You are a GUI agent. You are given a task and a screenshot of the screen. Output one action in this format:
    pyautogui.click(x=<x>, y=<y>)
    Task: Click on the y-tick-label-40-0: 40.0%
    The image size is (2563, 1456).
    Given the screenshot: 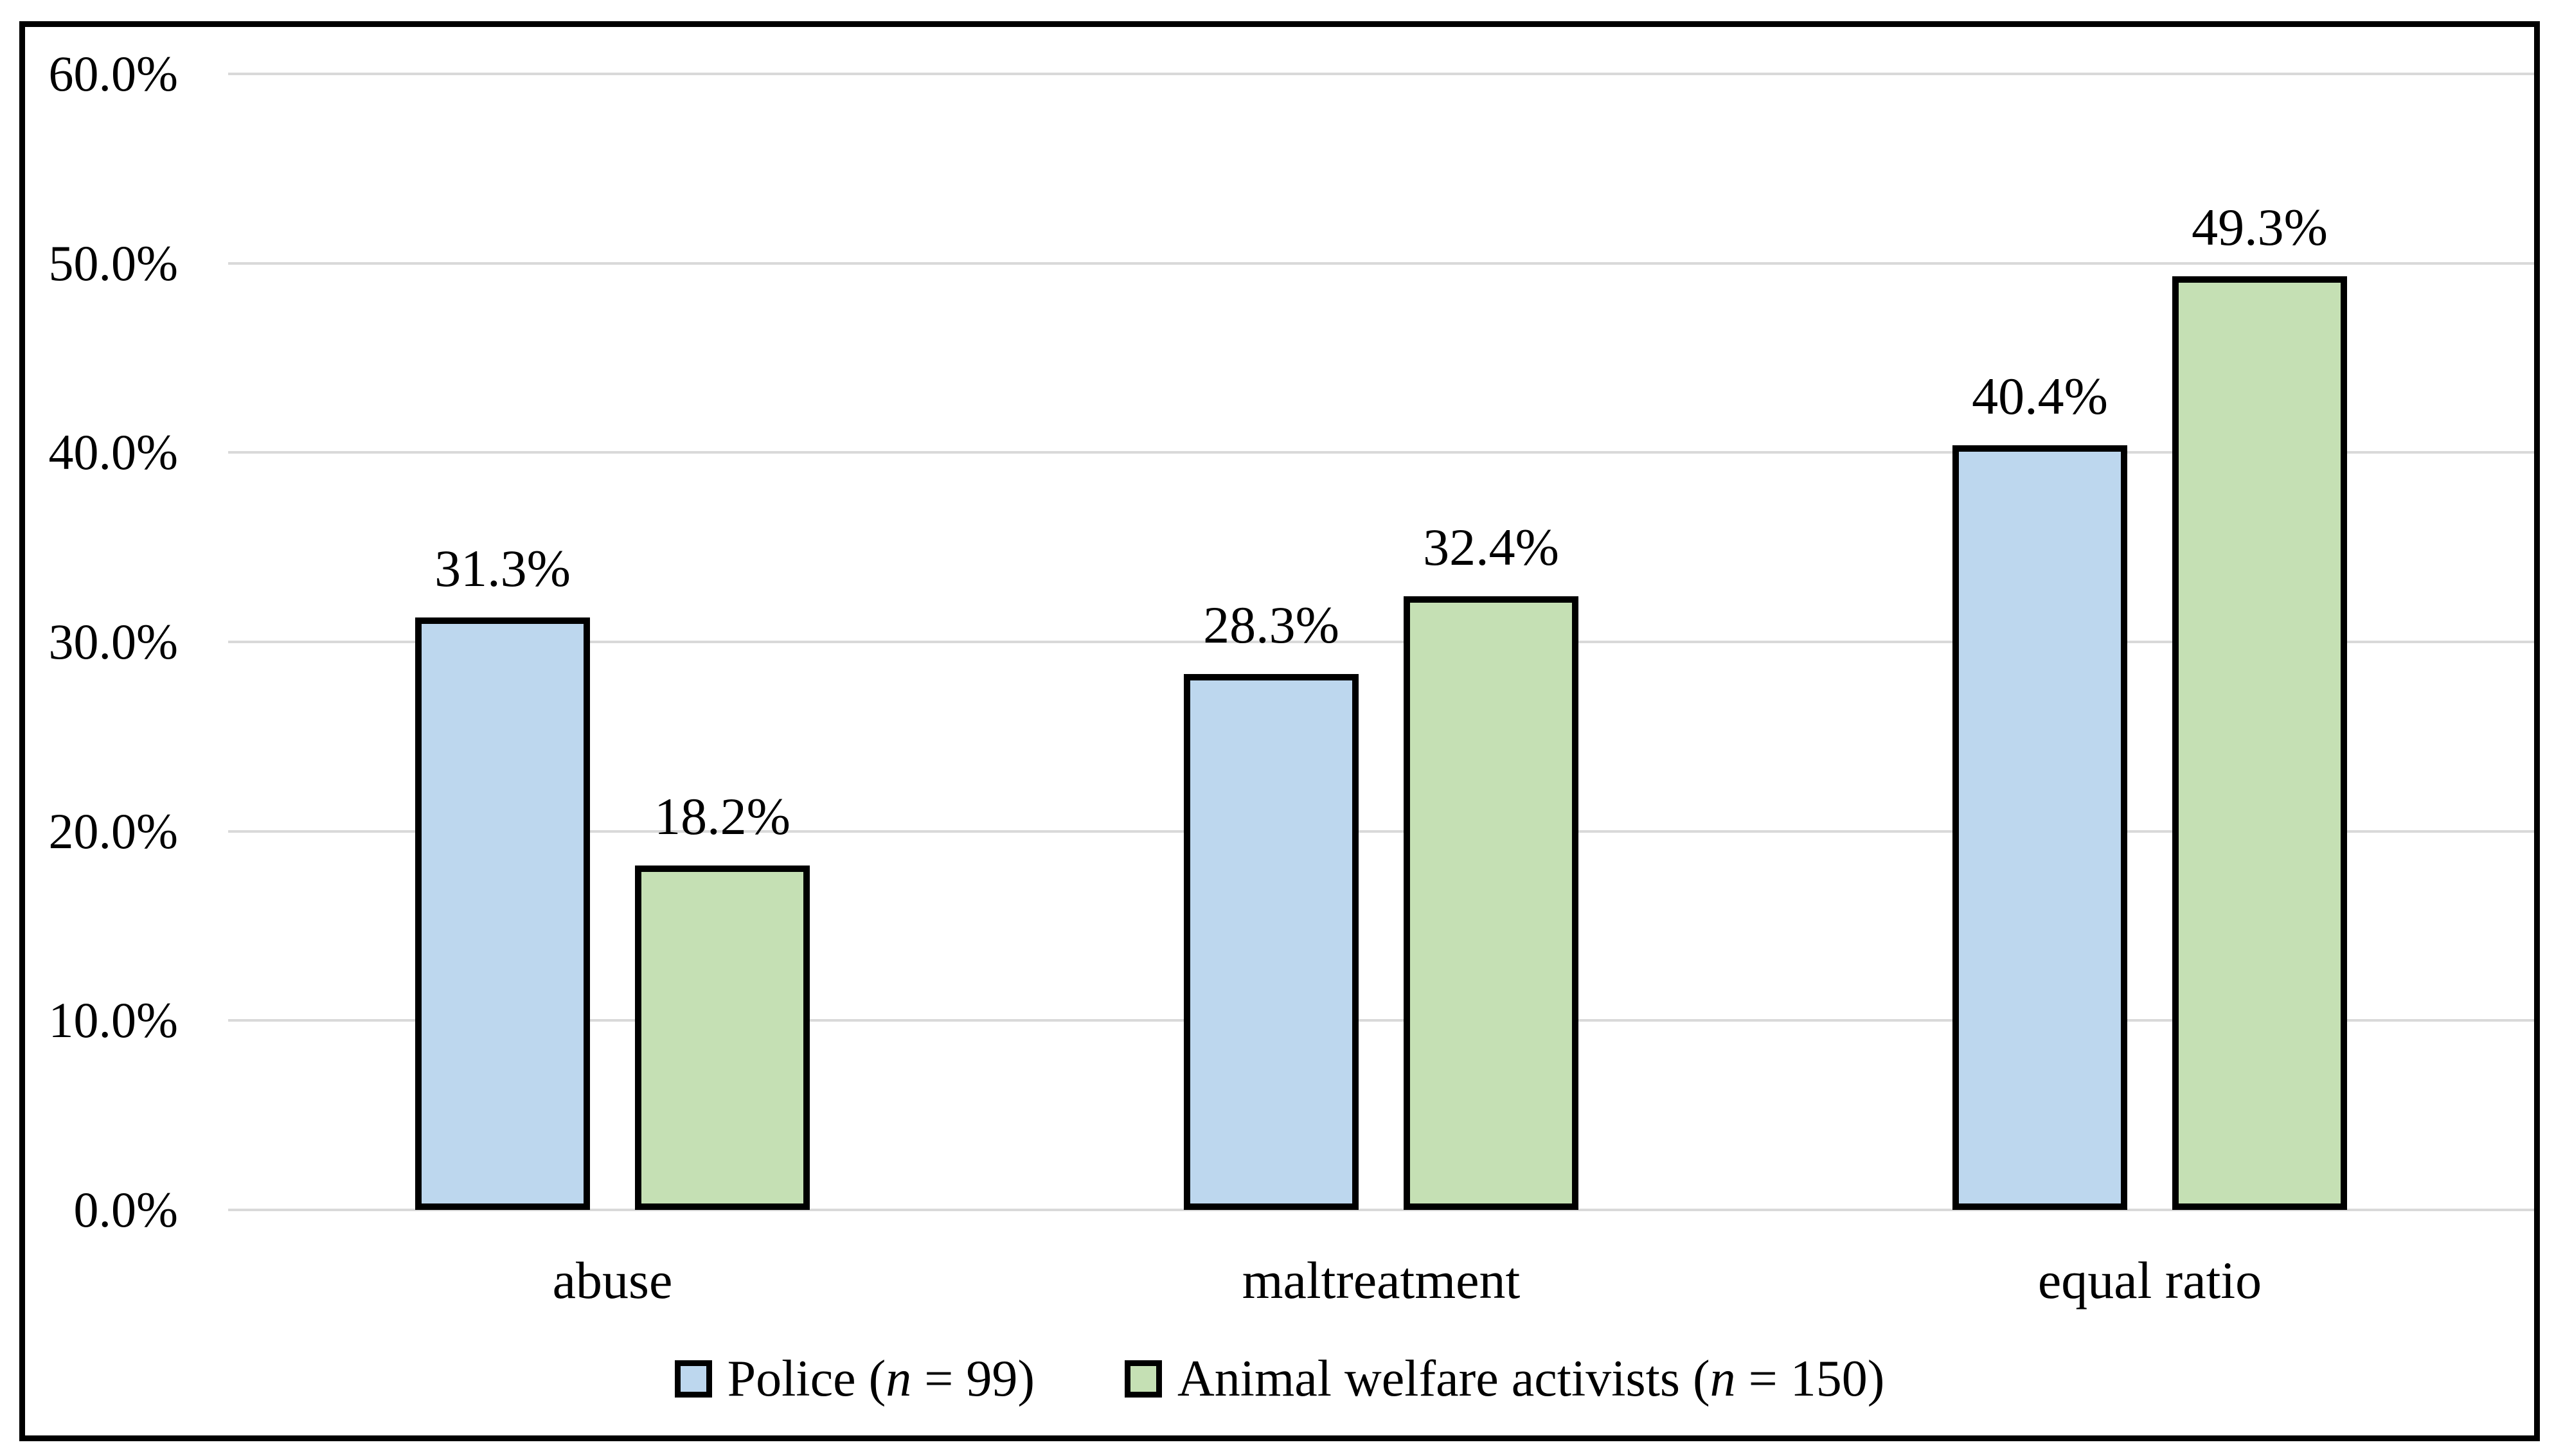 What is the action you would take?
    pyautogui.click(x=113, y=452)
    